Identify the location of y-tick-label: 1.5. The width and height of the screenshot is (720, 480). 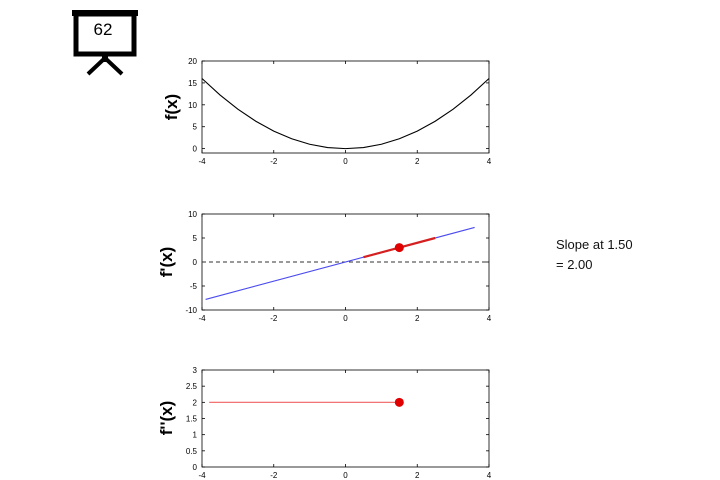
(192, 419).